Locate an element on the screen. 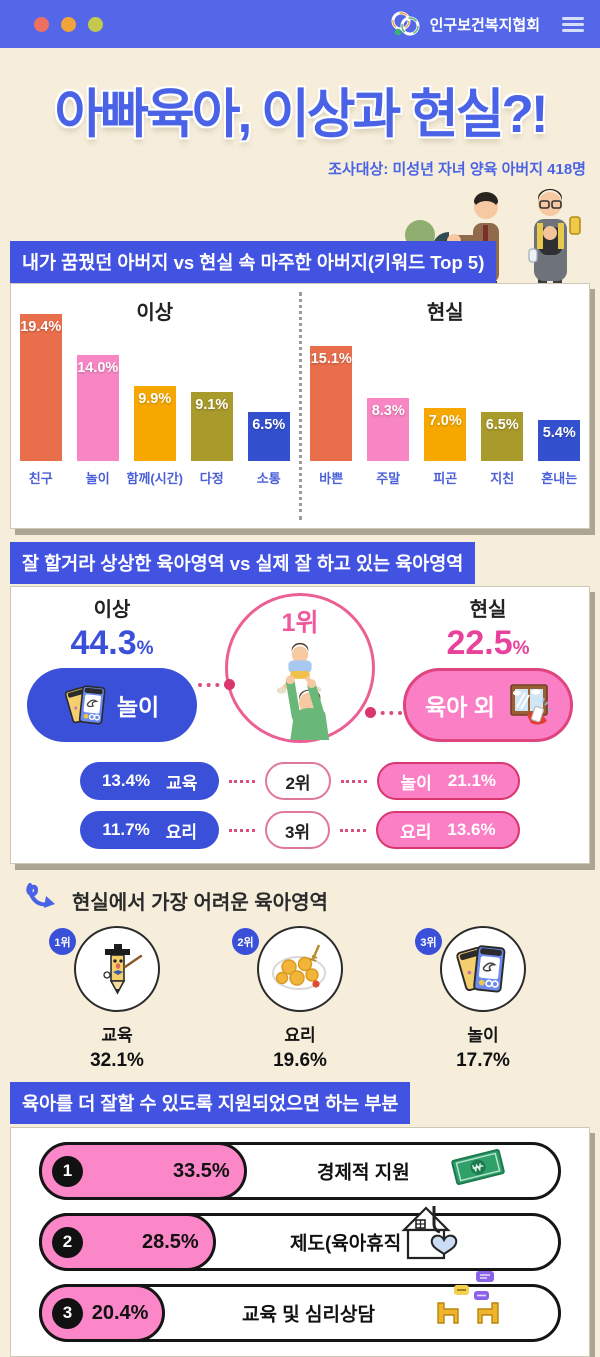 The image size is (600, 1357). bar-chingu: 19.4% 친구 is located at coordinates (40, 400).